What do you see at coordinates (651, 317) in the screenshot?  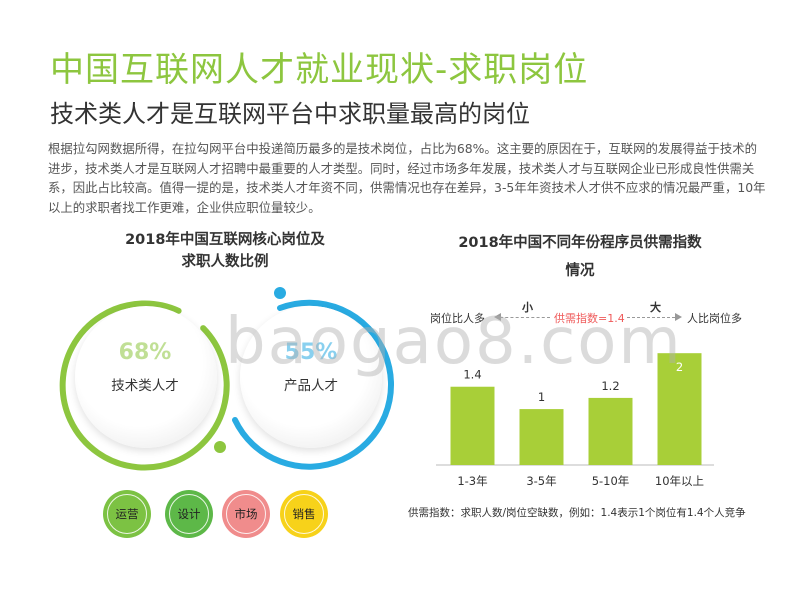 I see `arrow-line-right` at bounding box center [651, 317].